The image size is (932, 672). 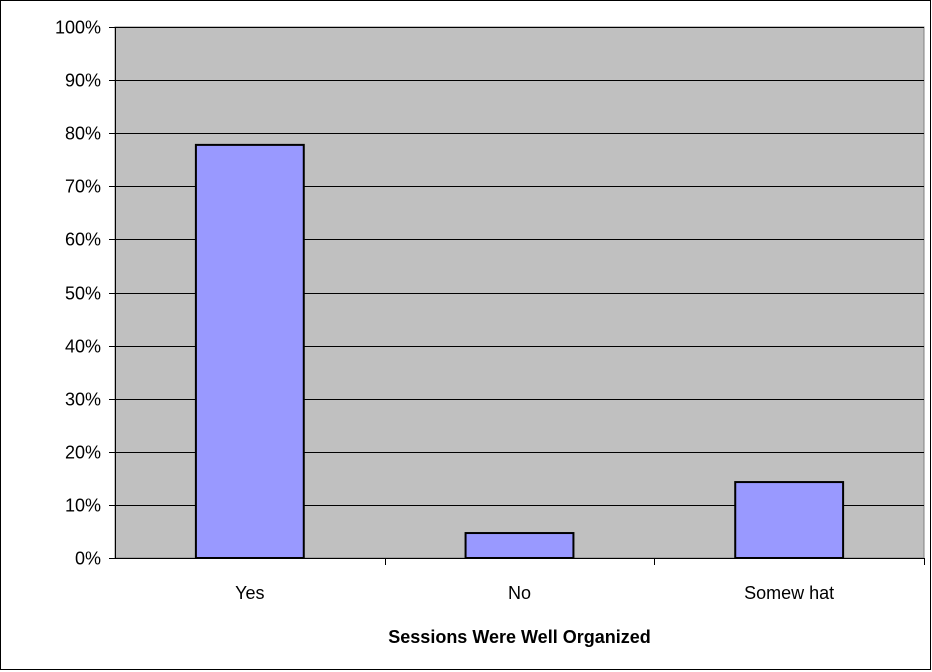 I want to click on bar-no, so click(x=519, y=546).